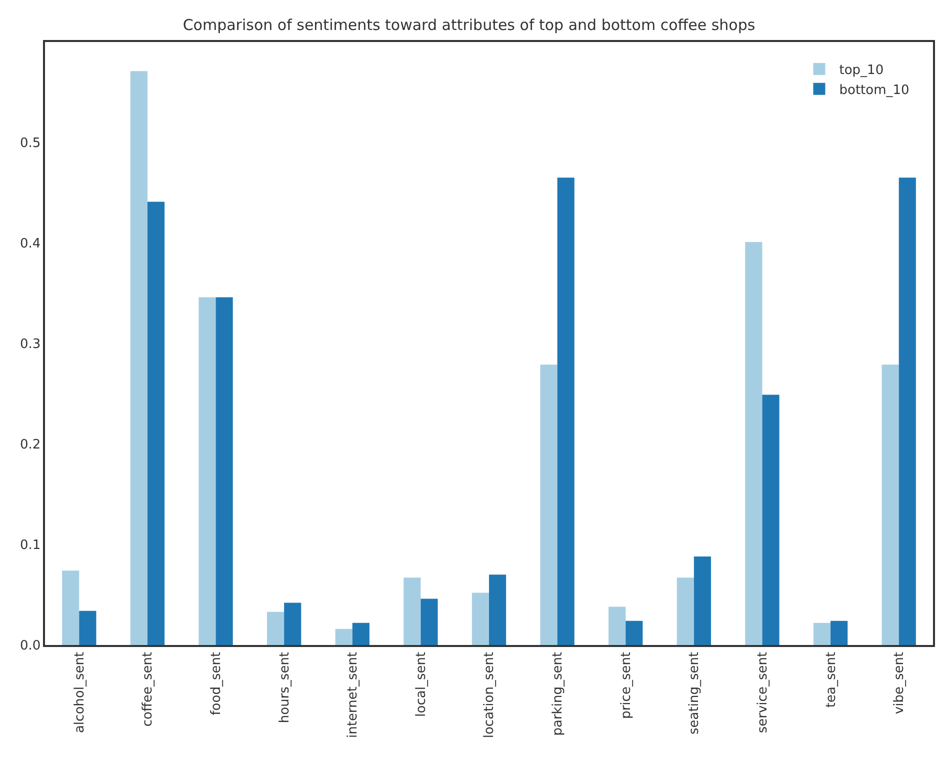 Image resolution: width=938 pixels, height=775 pixels. Describe the element at coordinates (421, 684) in the screenshot. I see `x-tick-label: local_sent` at that location.